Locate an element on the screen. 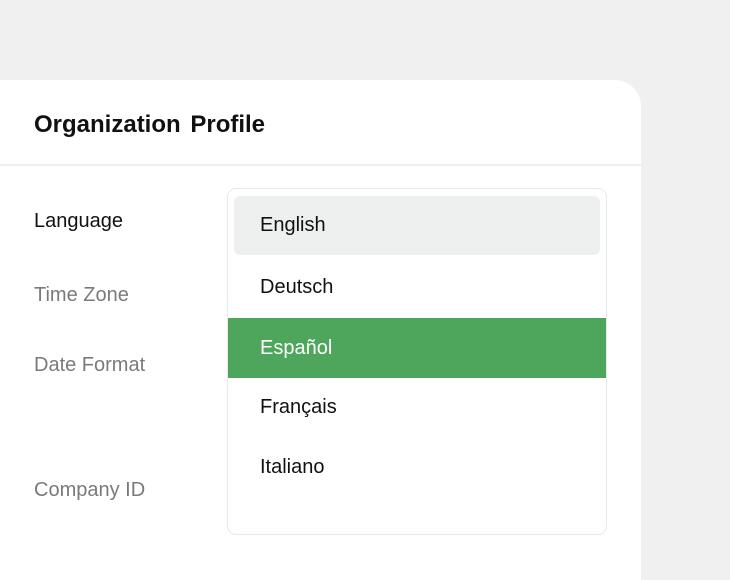 The height and width of the screenshot is (580, 730). language-label: Language is located at coordinates (78, 221).